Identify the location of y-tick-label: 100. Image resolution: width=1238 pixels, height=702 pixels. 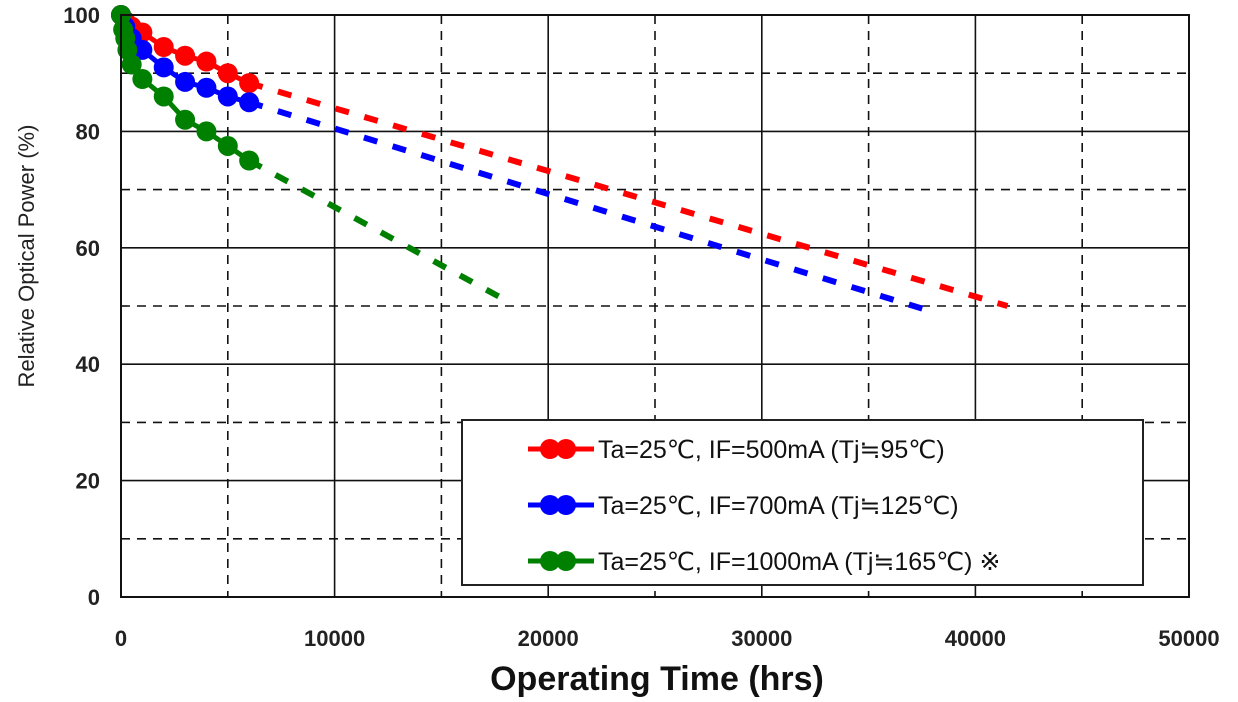
(81, 15).